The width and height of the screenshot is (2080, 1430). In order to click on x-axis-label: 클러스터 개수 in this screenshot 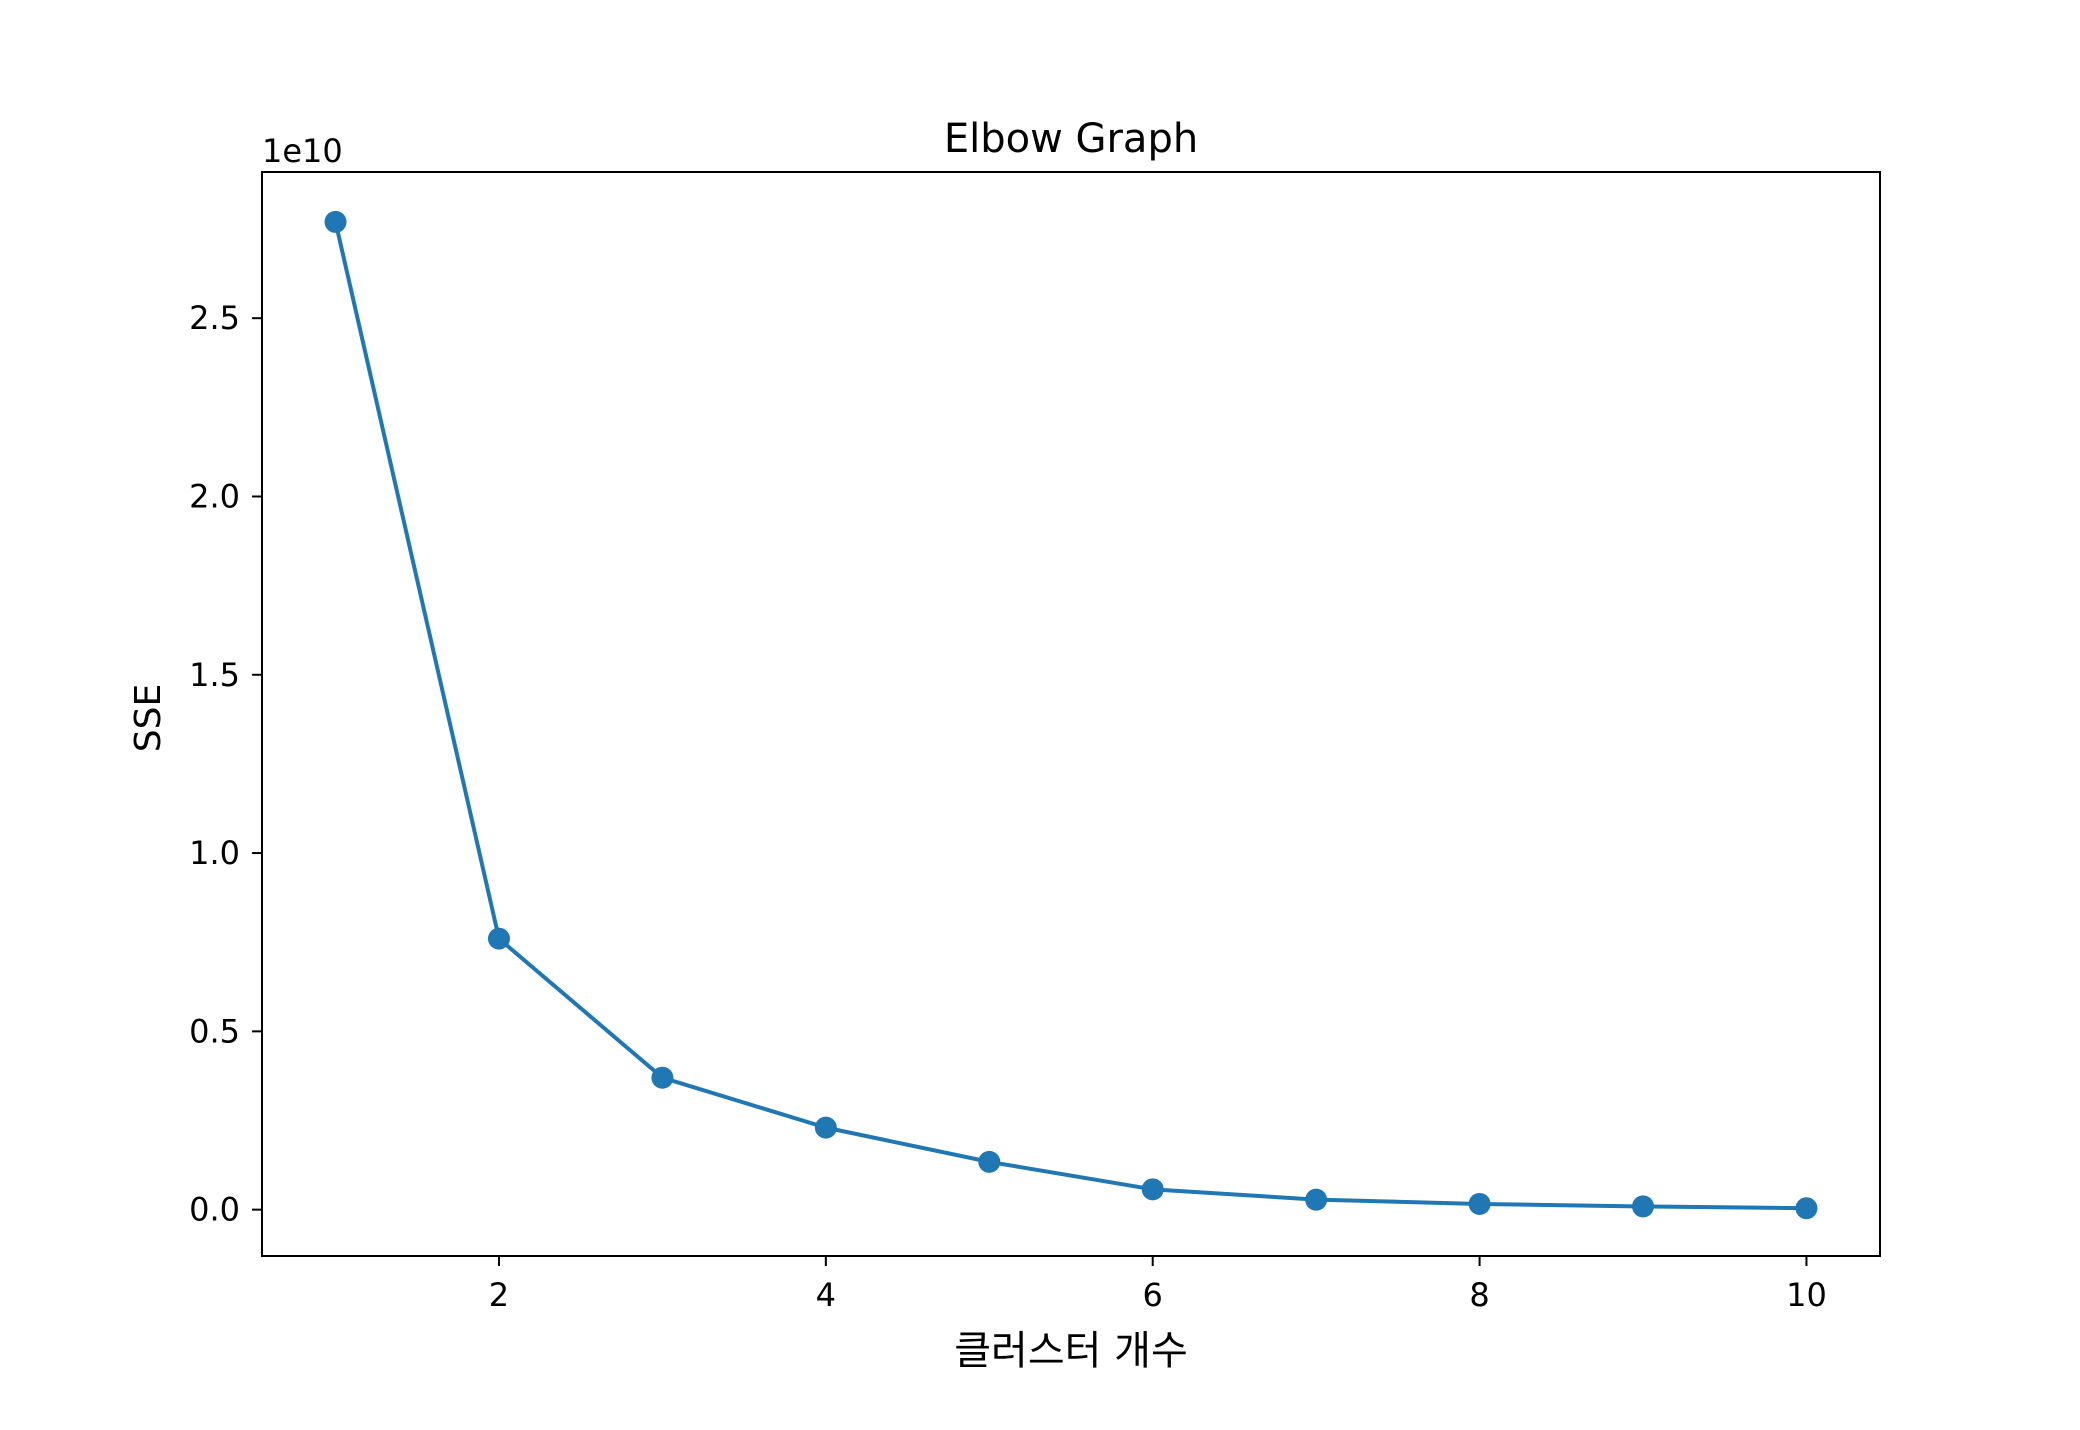, I will do `click(1071, 1351)`.